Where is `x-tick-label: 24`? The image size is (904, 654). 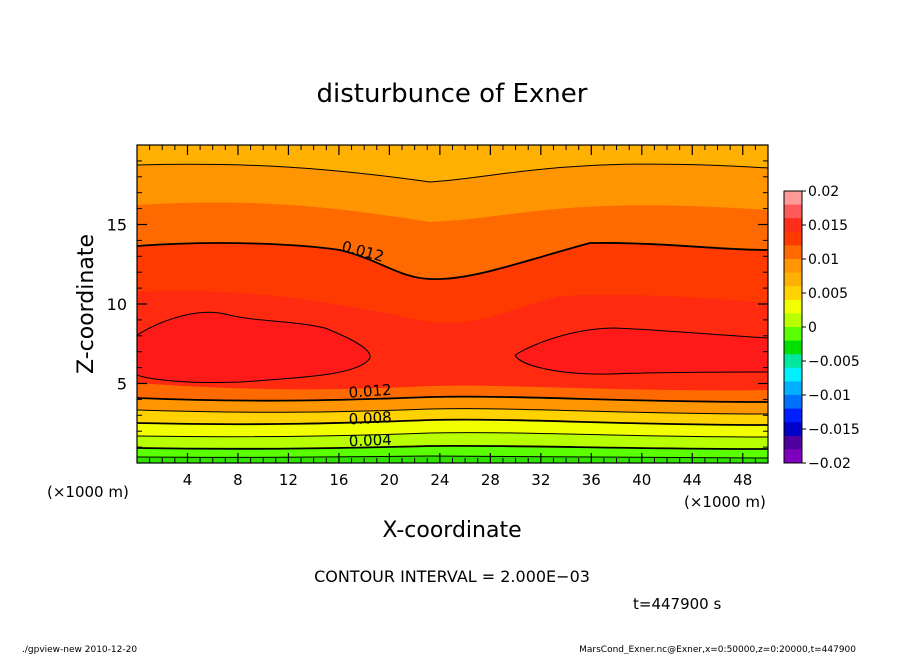
x-tick-label: 24 is located at coordinates (439, 480).